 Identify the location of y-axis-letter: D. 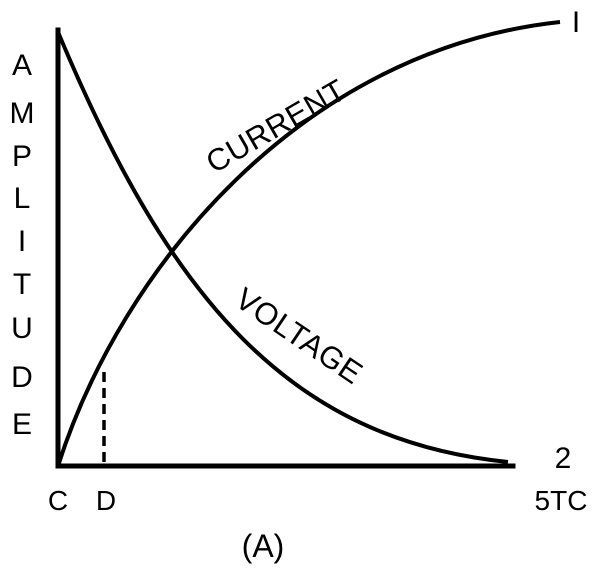
(22, 377).